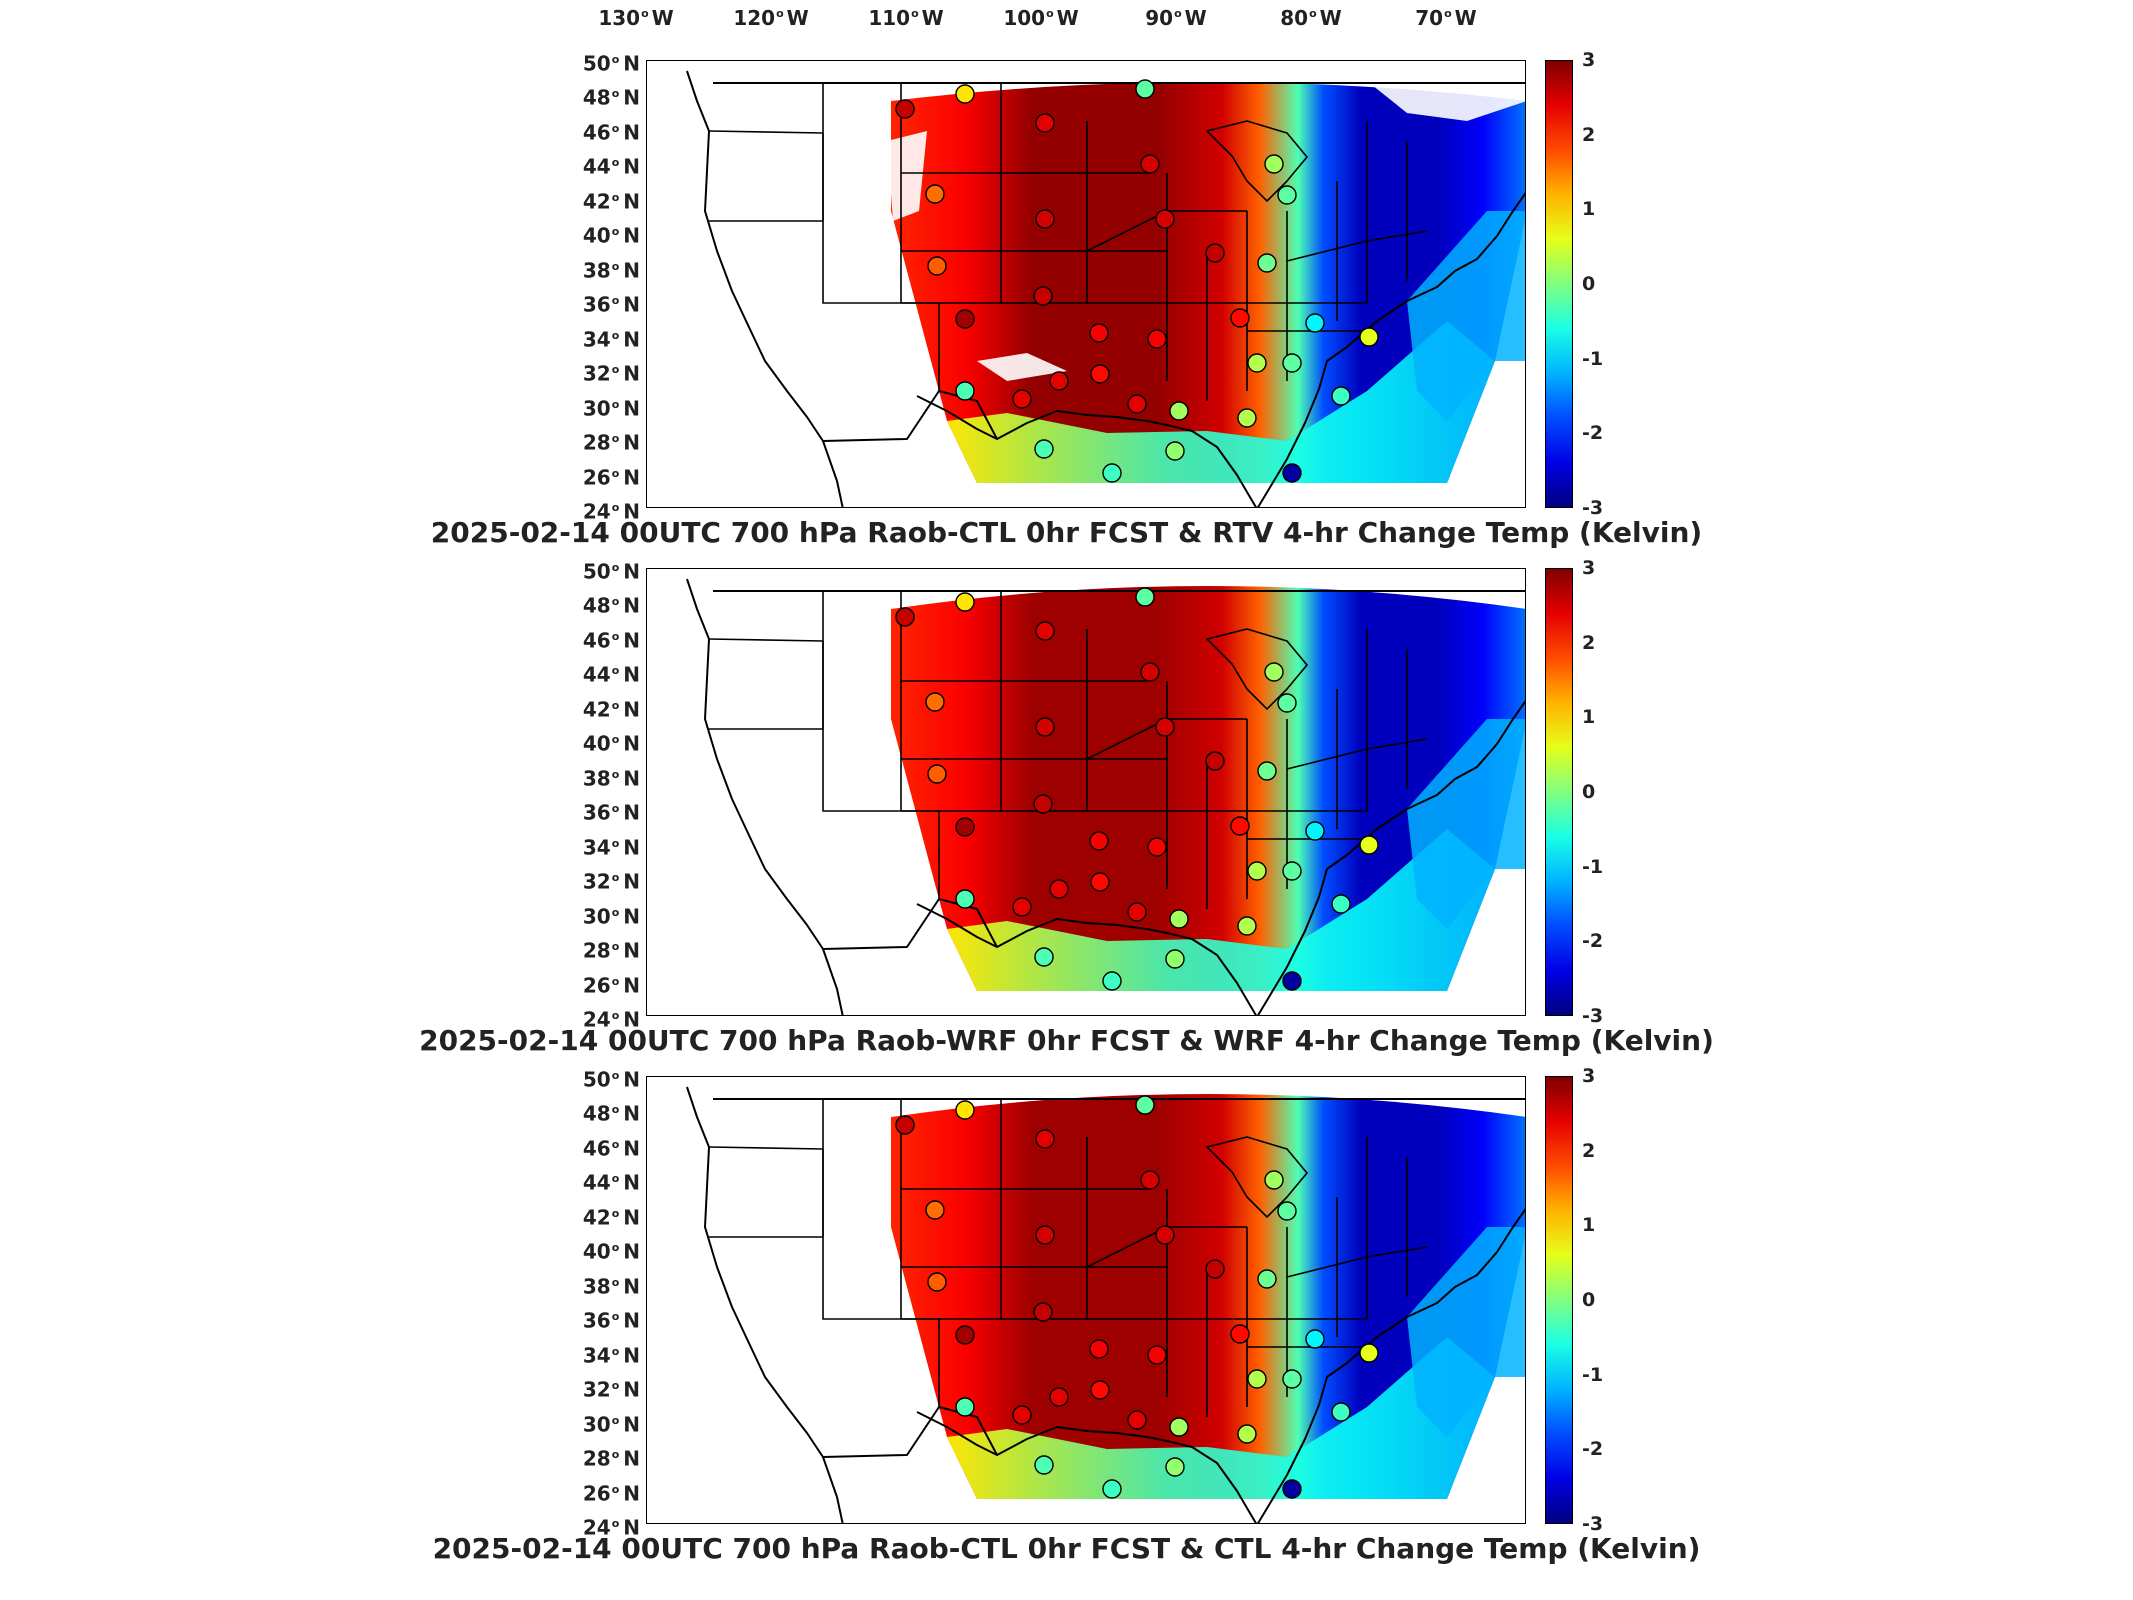 The image size is (2133, 1600). What do you see at coordinates (1311, 18) in the screenshot?
I see `longitude-label: 80o W` at bounding box center [1311, 18].